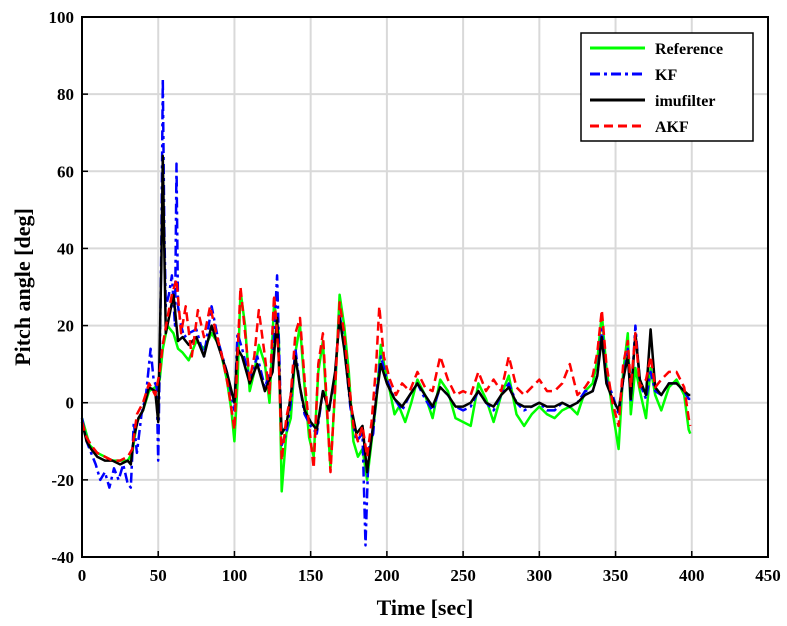 Image resolution: width=787 pixels, height=626 pixels. I want to click on y-tick-label: -20, so click(62, 480).